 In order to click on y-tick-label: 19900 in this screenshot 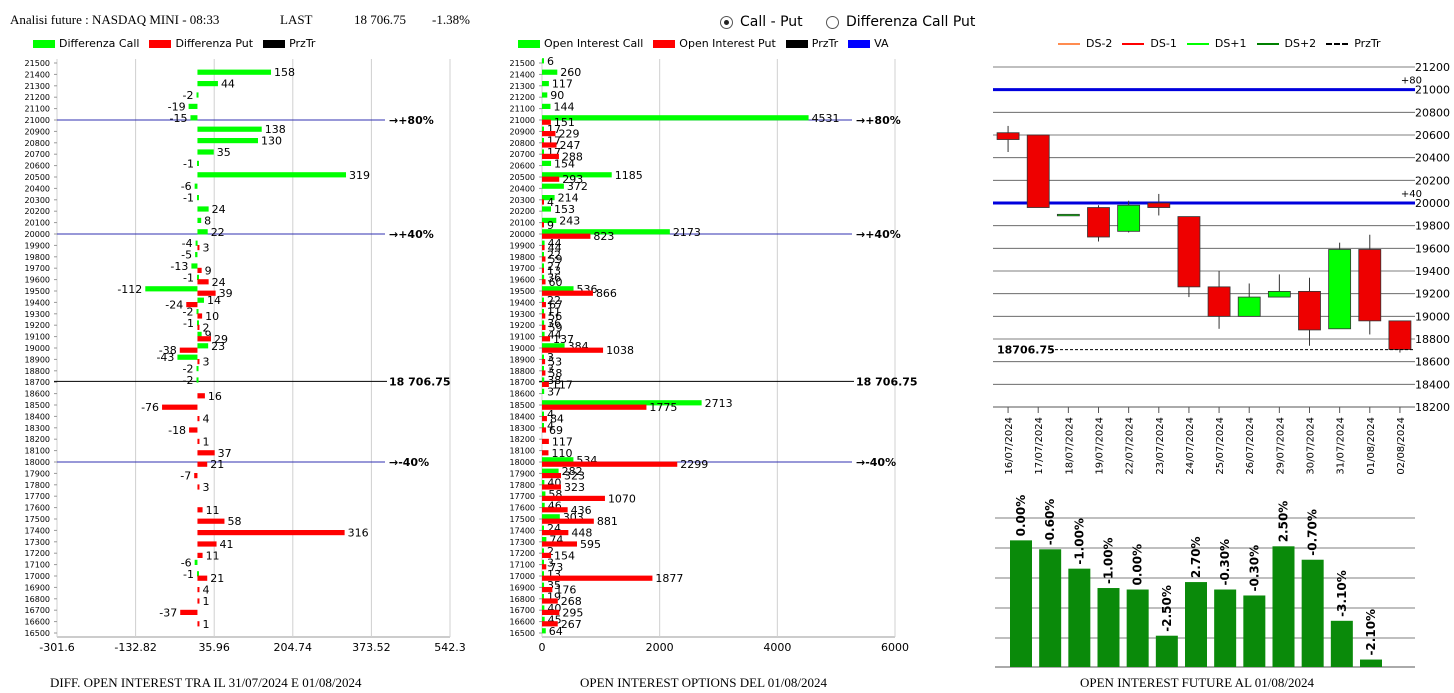, I will do `click(522, 245)`.